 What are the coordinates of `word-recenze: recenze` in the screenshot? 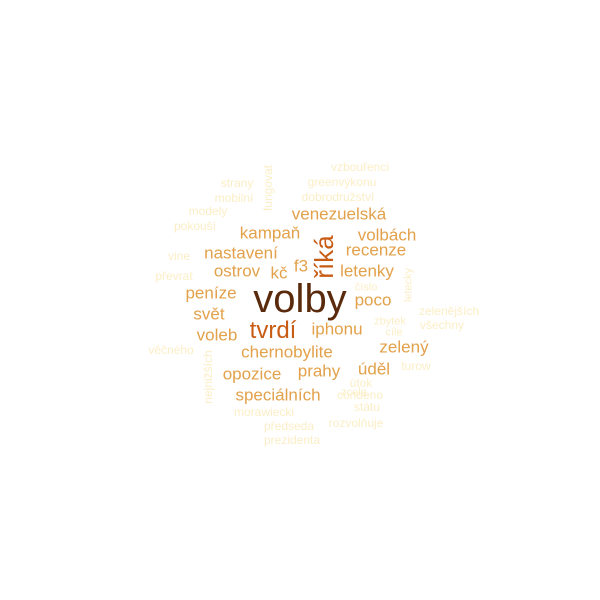 It's located at (376, 250).